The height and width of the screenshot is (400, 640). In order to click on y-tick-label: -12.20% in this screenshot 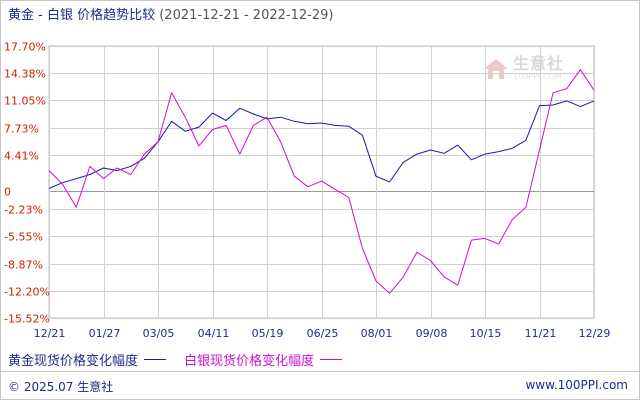, I will do `click(27, 292)`.